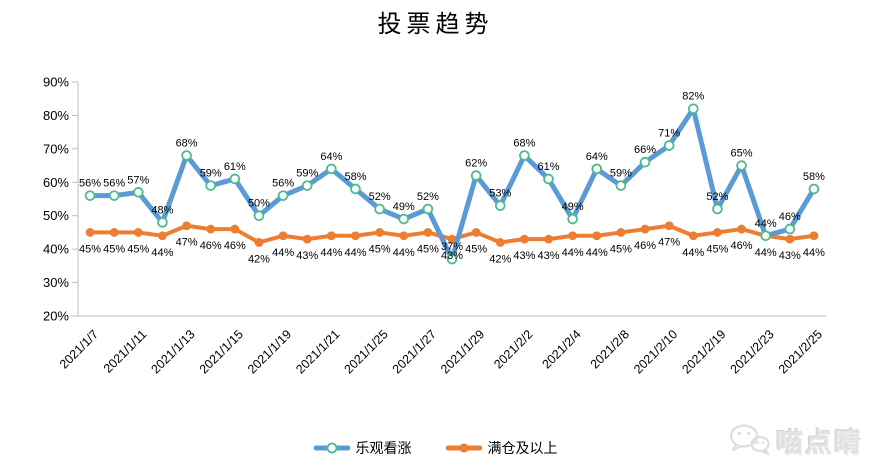  Describe the element at coordinates (522, 448) in the screenshot. I see `legend-label: 满仓及以上` at that location.